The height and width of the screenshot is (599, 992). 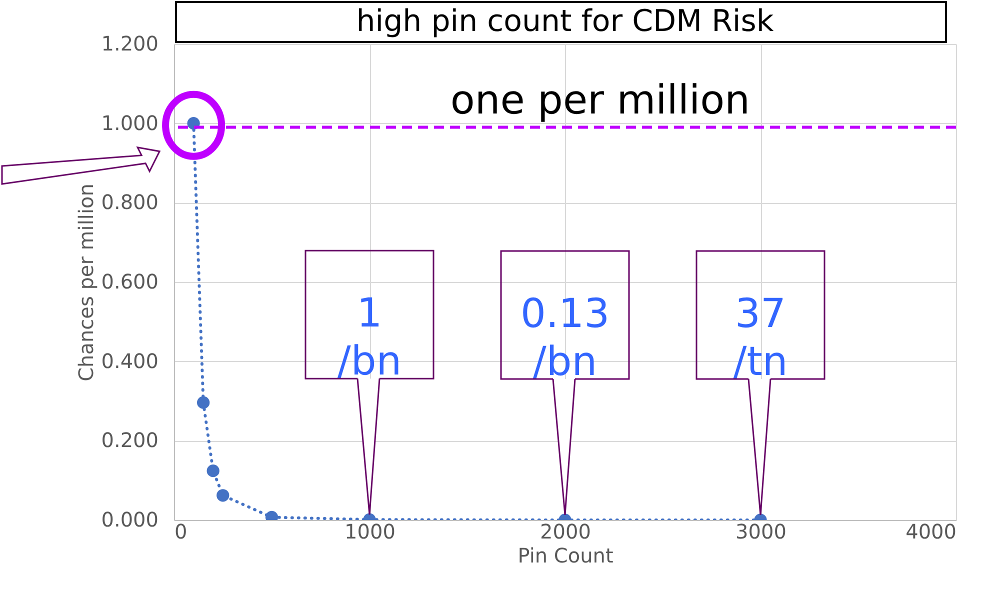 I want to click on x-tick-label: 0, so click(x=181, y=532).